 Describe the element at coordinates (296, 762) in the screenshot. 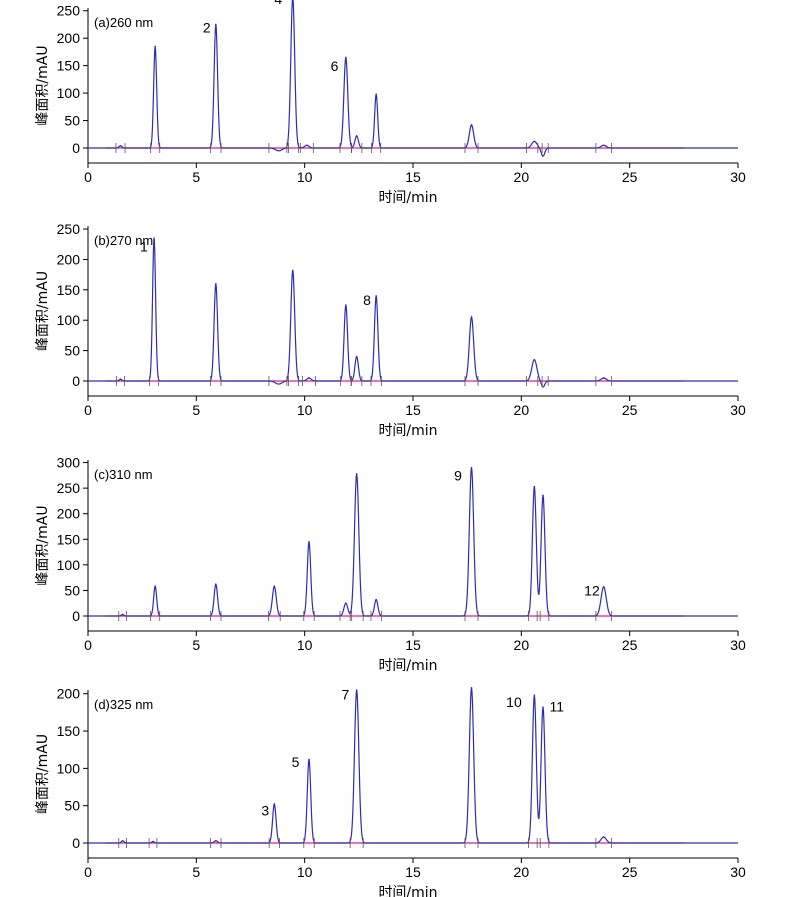

I see `peak-number-label: 5` at that location.